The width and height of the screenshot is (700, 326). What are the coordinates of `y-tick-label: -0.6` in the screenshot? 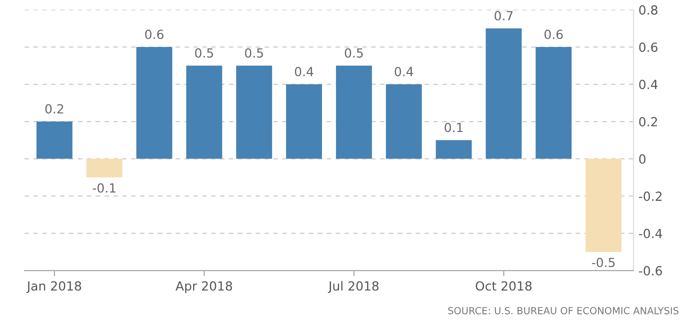 It's located at (650, 271).